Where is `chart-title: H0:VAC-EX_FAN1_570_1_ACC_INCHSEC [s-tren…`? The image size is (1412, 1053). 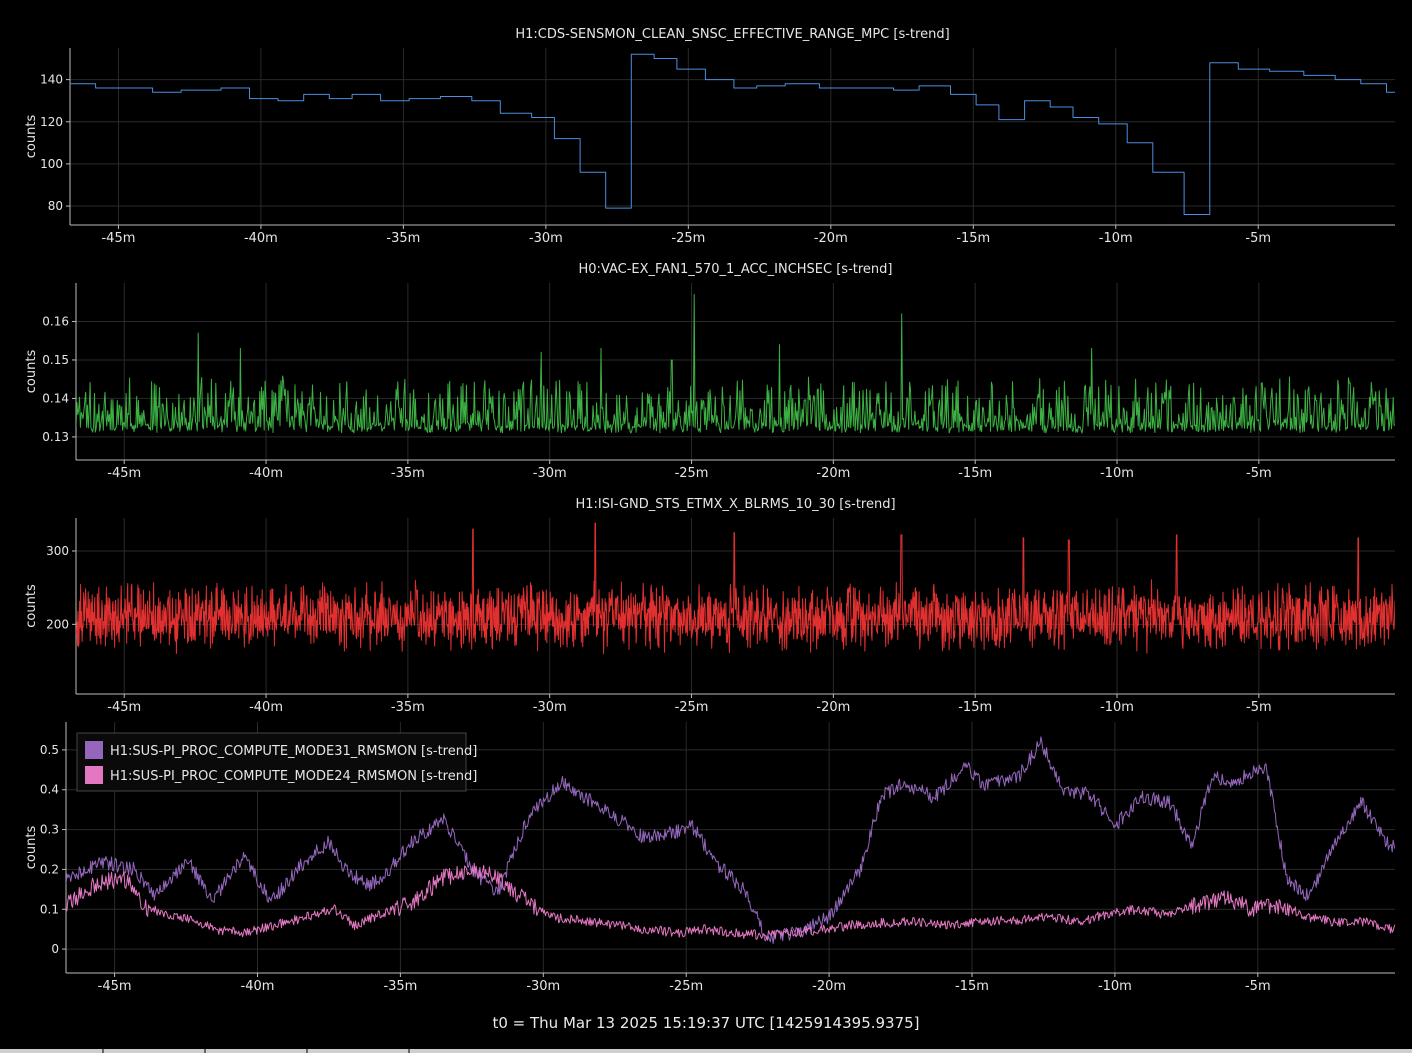 chart-title: H0:VAC-EX_FAN1_570_1_ACC_INCHSEC [s-tren… is located at coordinates (736, 269).